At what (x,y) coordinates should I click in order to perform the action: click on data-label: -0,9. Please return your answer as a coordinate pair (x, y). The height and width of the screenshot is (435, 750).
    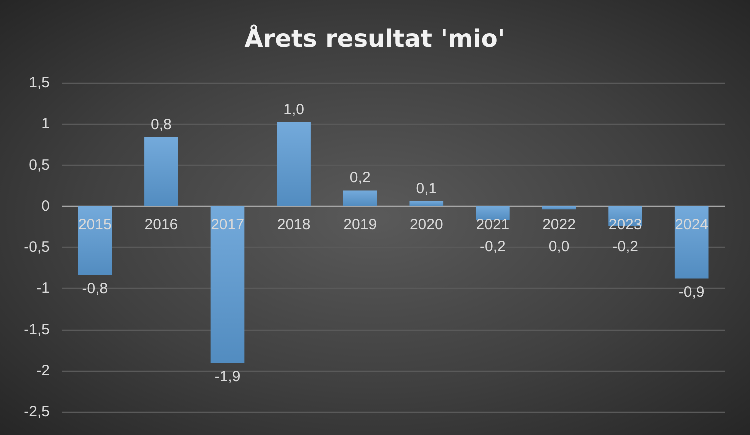
    Looking at the image, I should click on (691, 292).